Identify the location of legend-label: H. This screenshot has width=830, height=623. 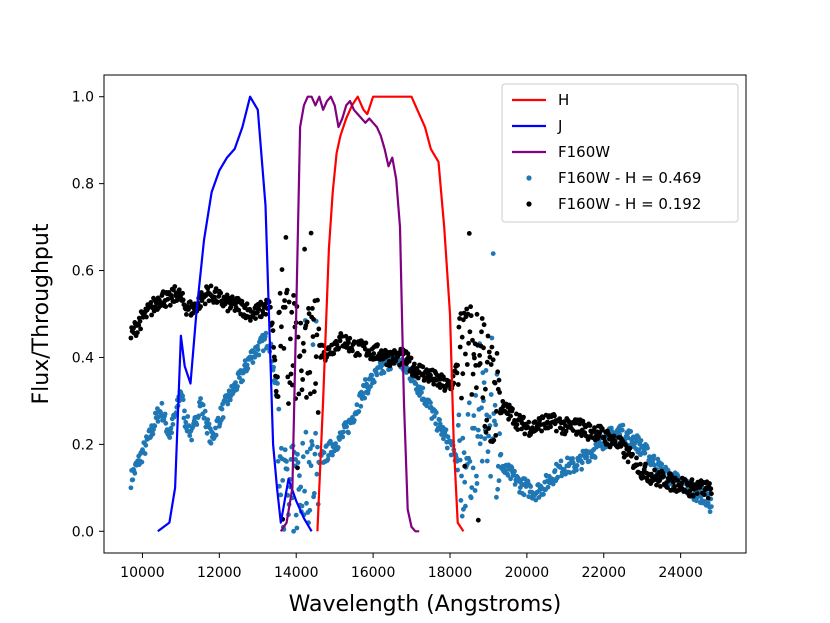
(563, 100).